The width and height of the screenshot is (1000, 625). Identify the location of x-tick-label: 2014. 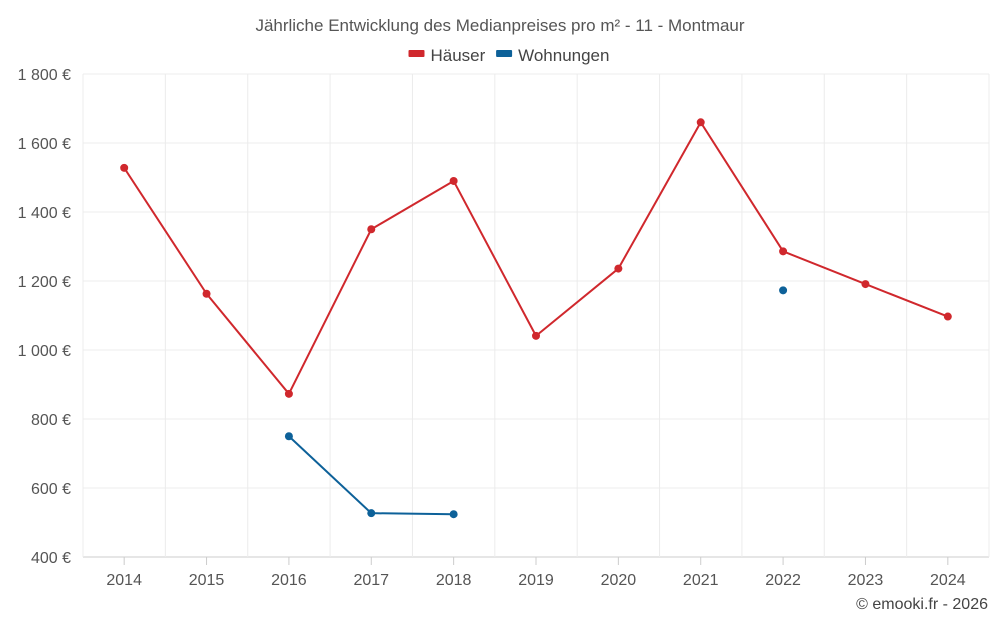
(124, 580).